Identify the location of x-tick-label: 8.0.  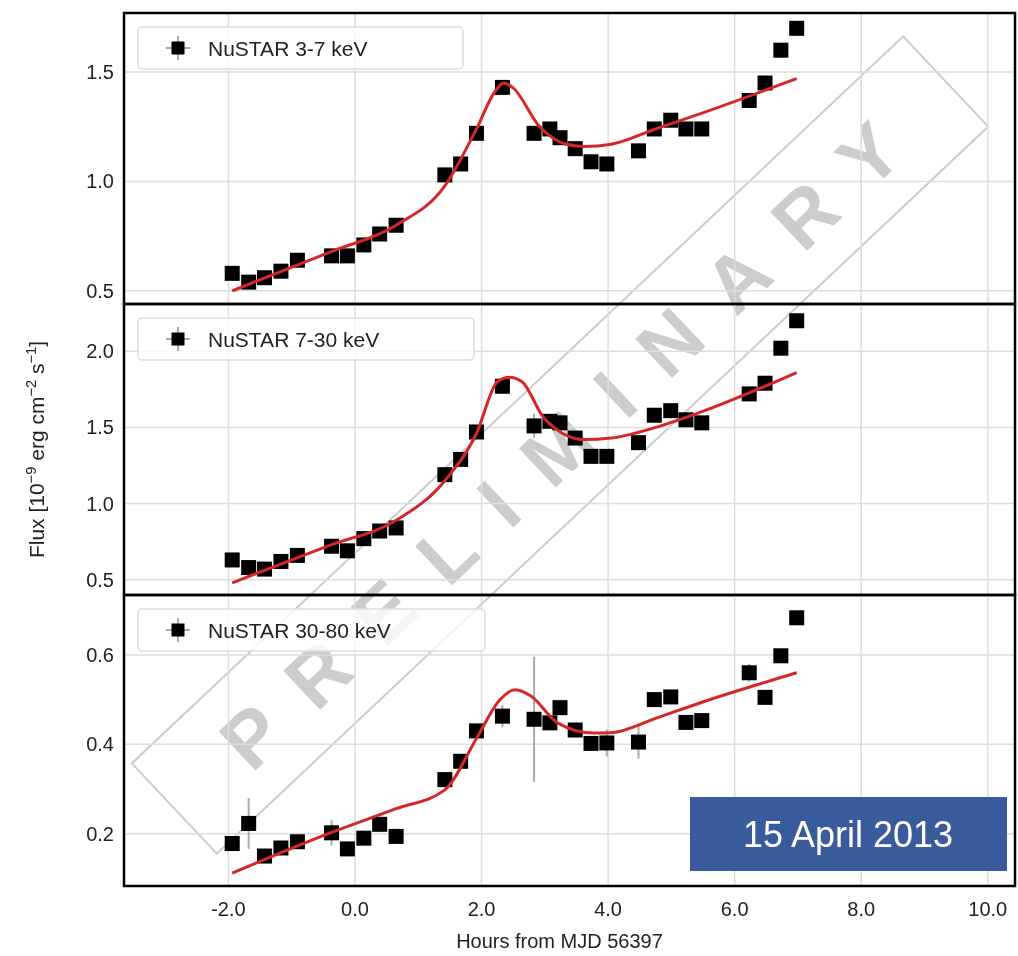
(861, 909).